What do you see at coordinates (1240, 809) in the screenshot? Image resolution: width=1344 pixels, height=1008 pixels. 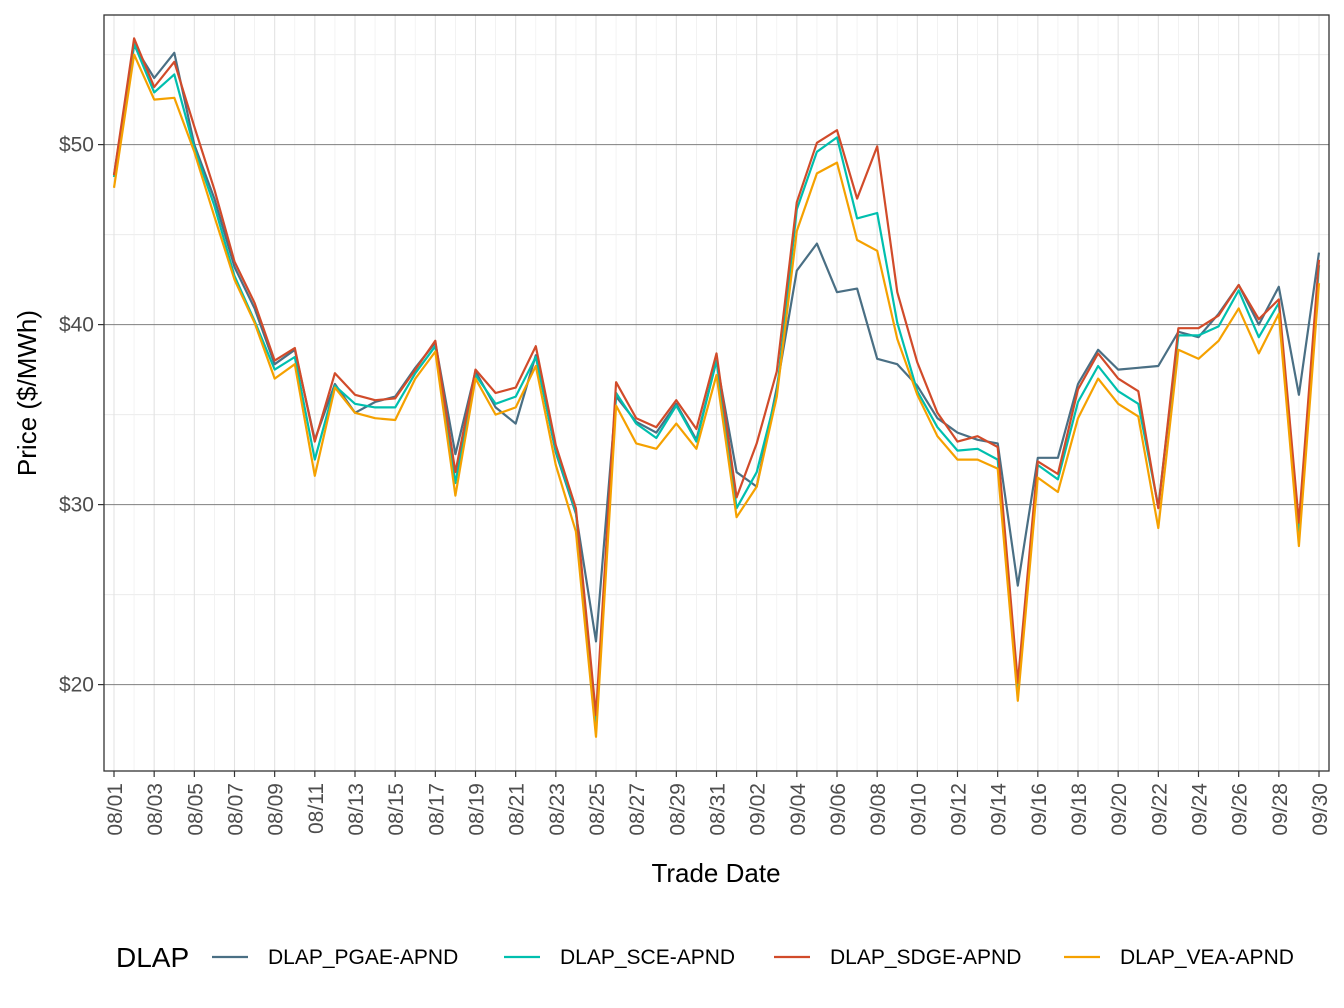 I see `x-tick-label: 09/26` at bounding box center [1240, 809].